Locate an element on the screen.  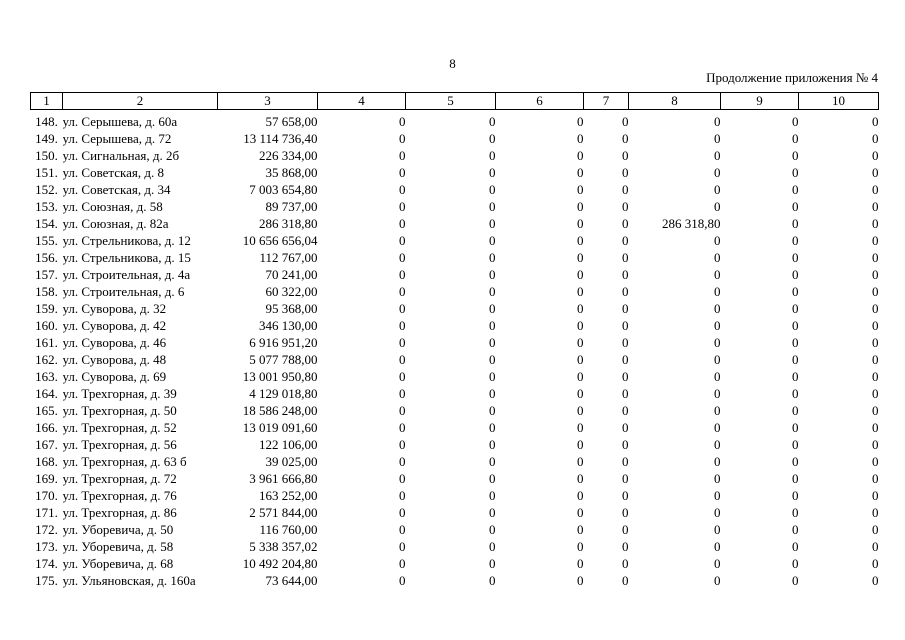
address-cell: ул. Суворова, д. 48 is located at coordinates (114, 359).